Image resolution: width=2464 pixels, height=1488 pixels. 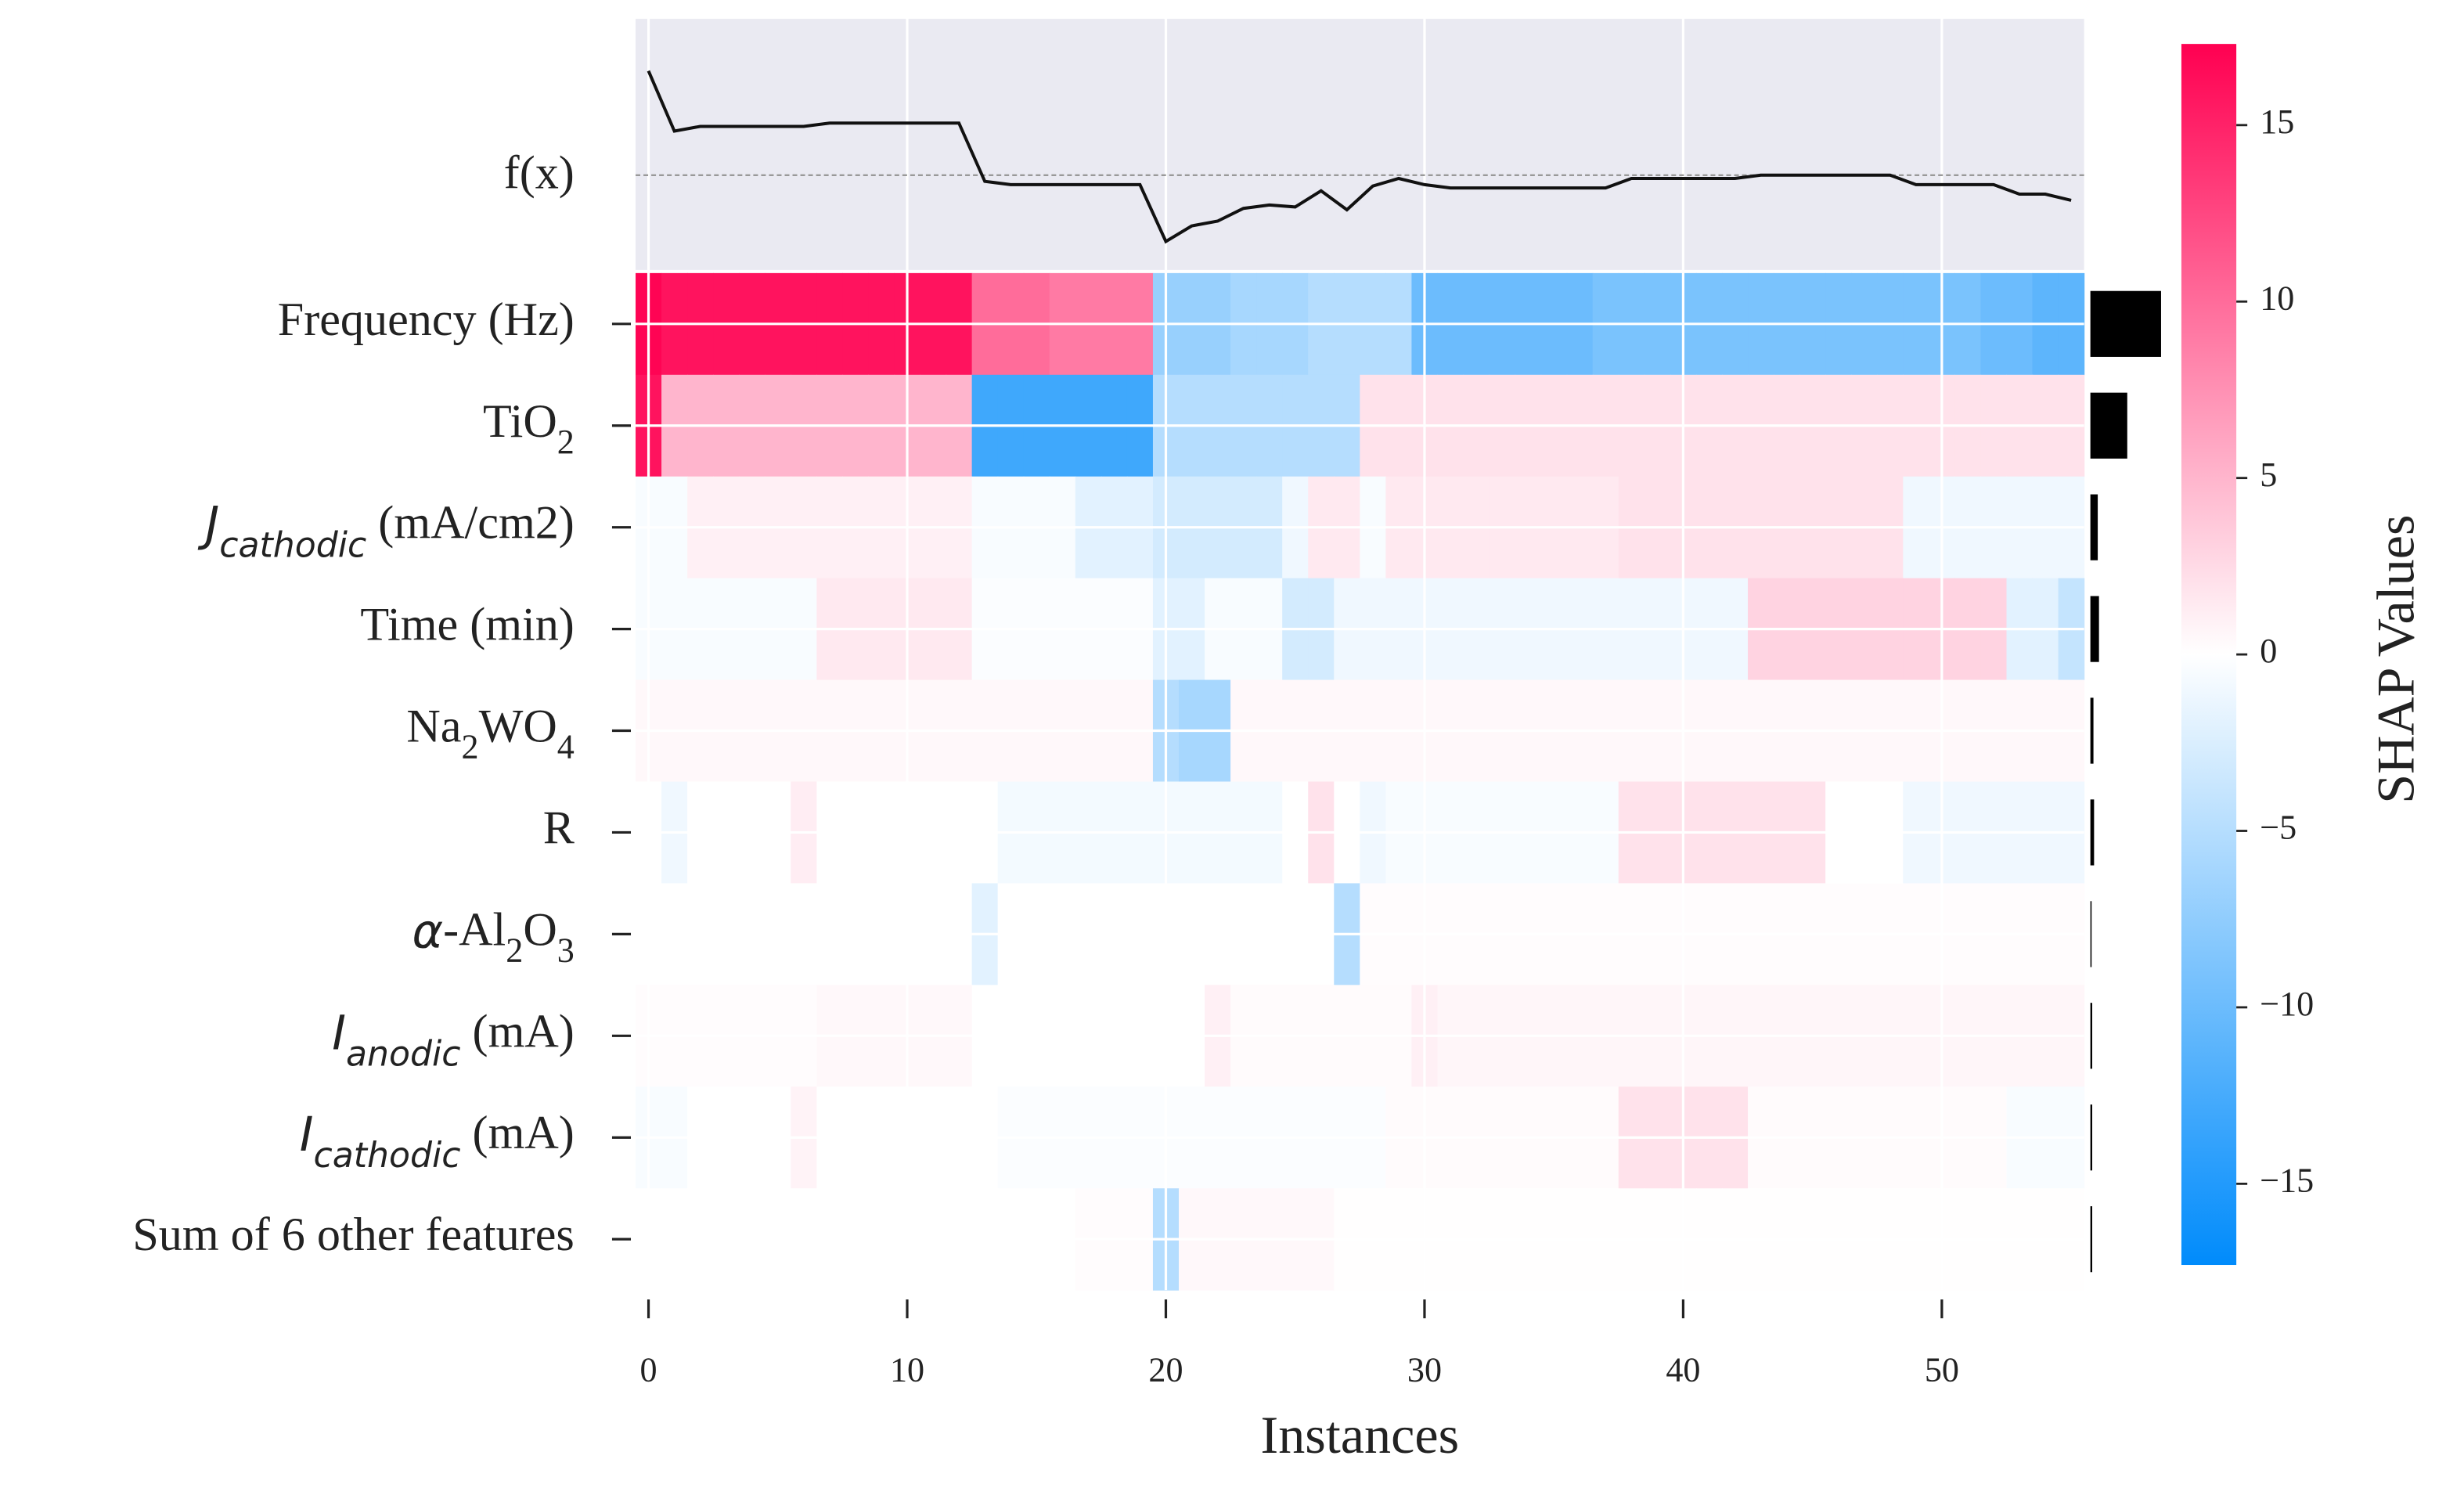 What do you see at coordinates (539, 172) in the screenshot?
I see `fx-label: f(x)` at bounding box center [539, 172].